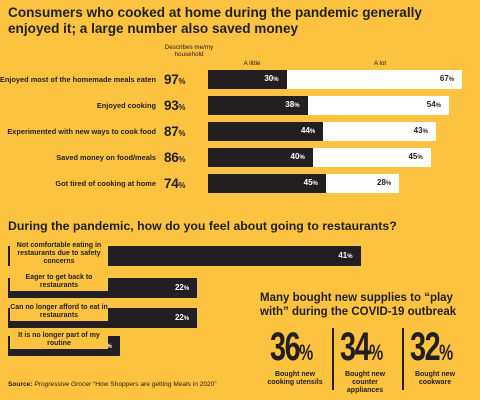  I want to click on row-total: 87%, so click(175, 131).